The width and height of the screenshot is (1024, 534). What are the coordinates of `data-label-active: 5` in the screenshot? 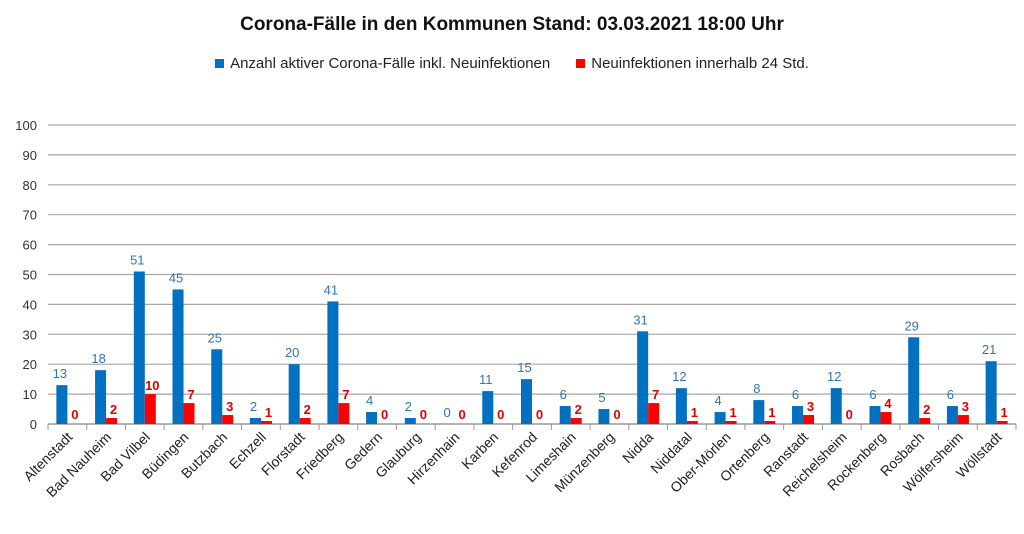 It's located at (601, 397).